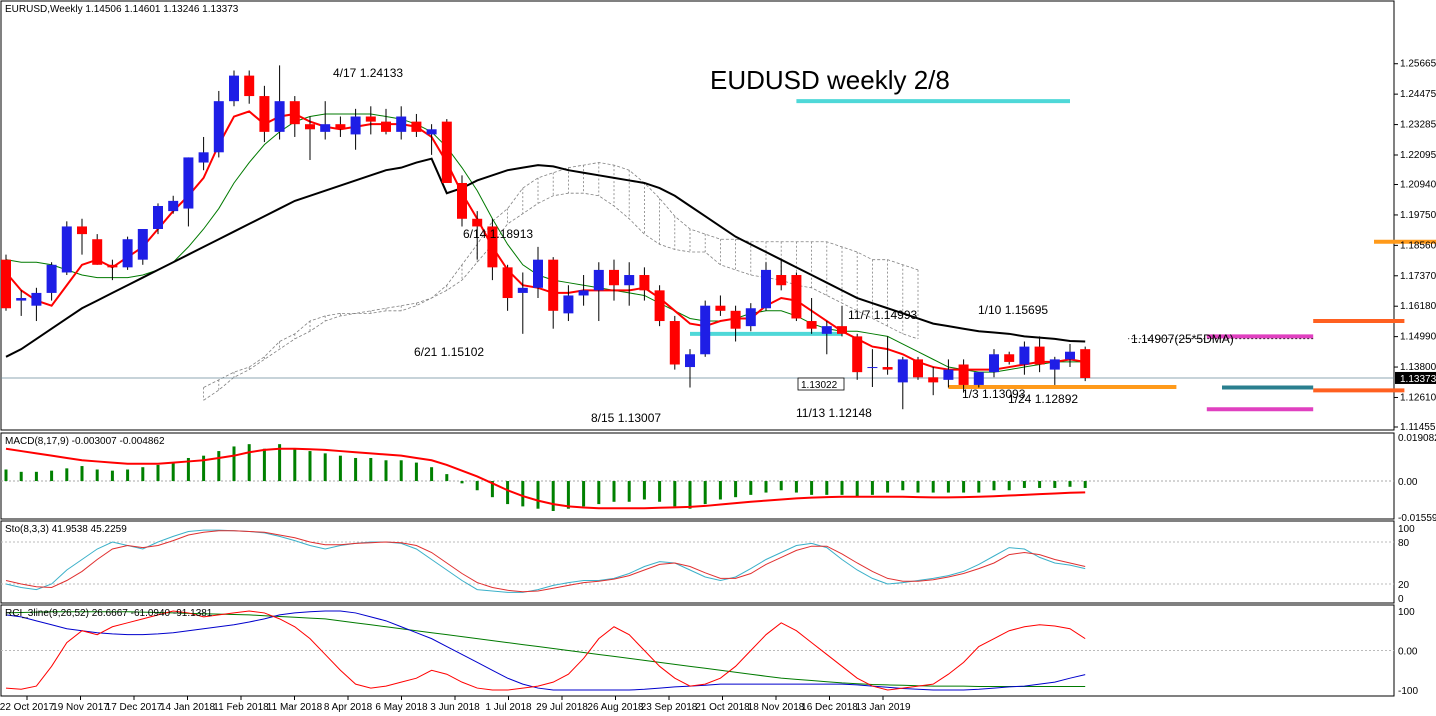 Image resolution: width=1436 pixels, height=716 pixels. Describe the element at coordinates (1404, 585) in the screenshot. I see `sto-tick-label: 20` at that location.